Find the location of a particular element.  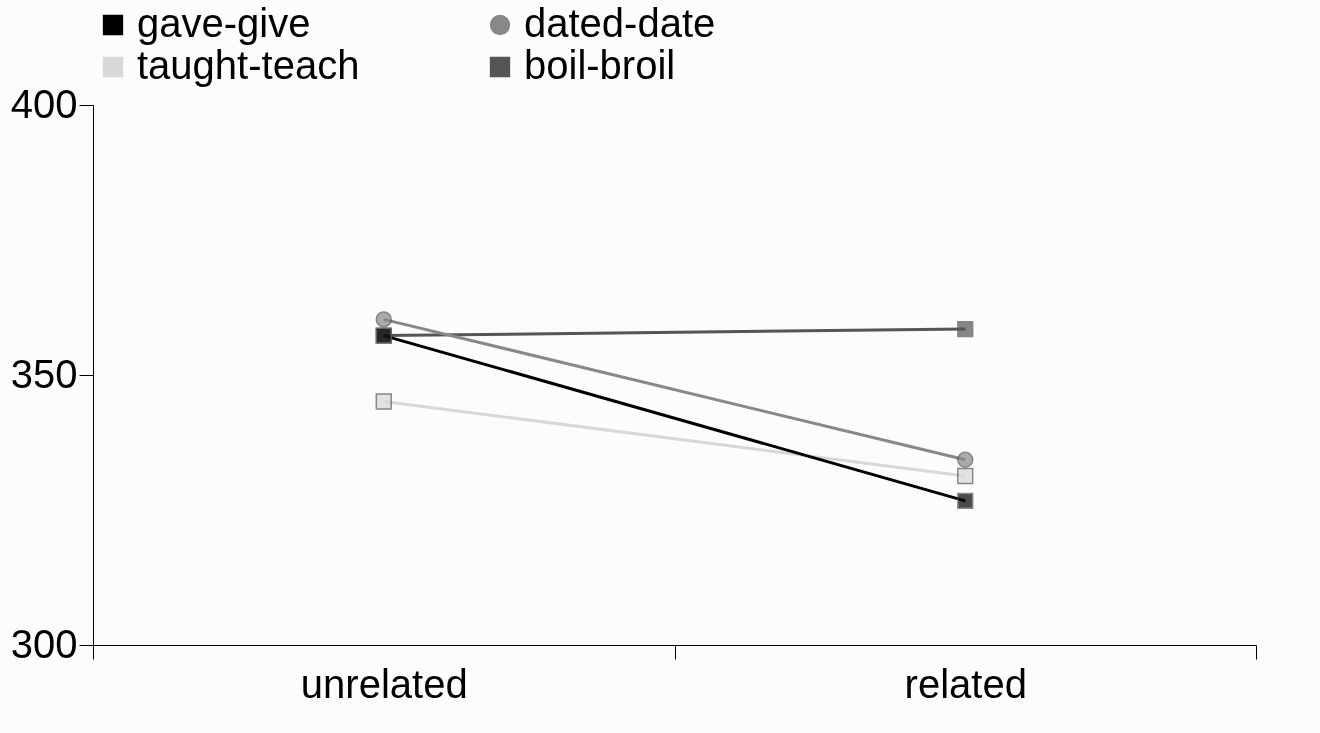

y-tick-label: 350 is located at coordinates (44, 373).